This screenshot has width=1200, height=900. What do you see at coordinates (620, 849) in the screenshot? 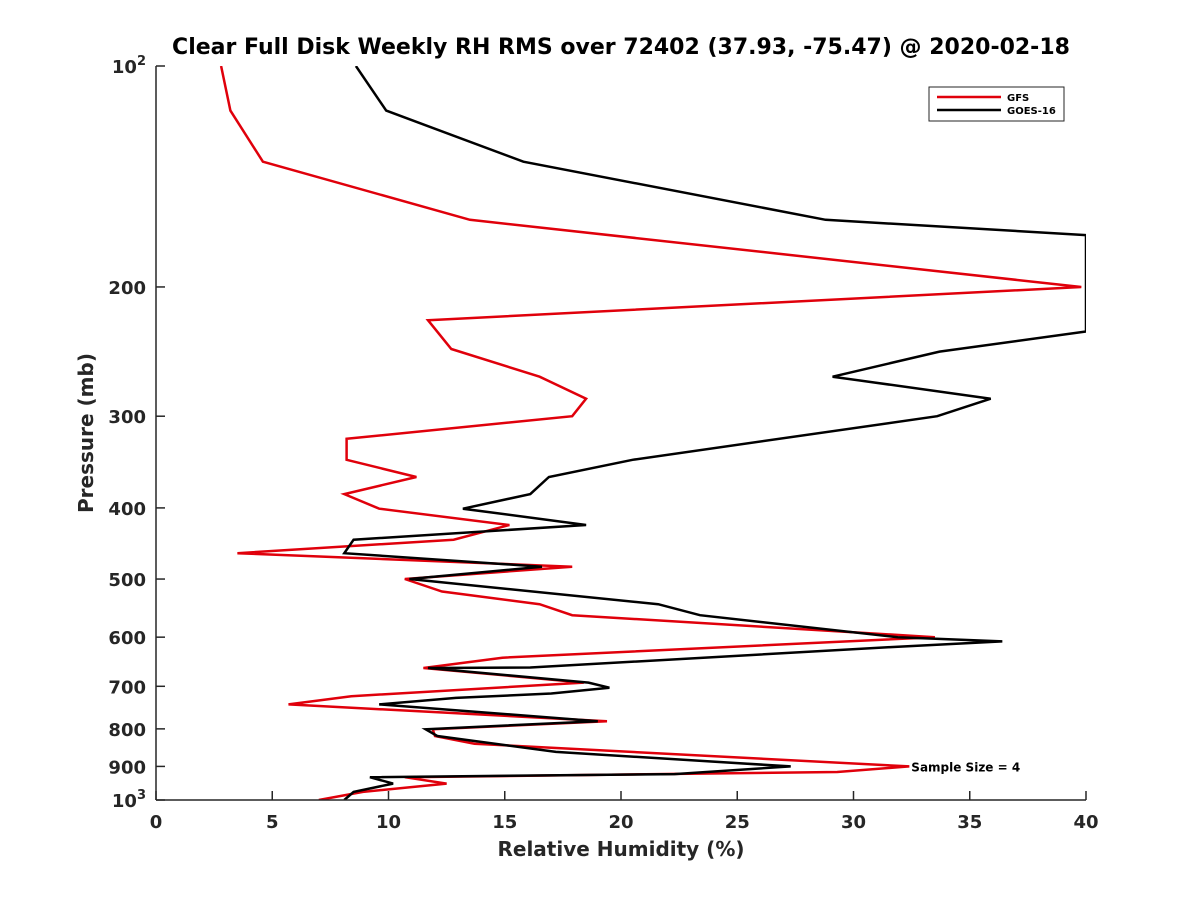
I see `x-axis-label: Relative Humidity (%)` at bounding box center [620, 849].